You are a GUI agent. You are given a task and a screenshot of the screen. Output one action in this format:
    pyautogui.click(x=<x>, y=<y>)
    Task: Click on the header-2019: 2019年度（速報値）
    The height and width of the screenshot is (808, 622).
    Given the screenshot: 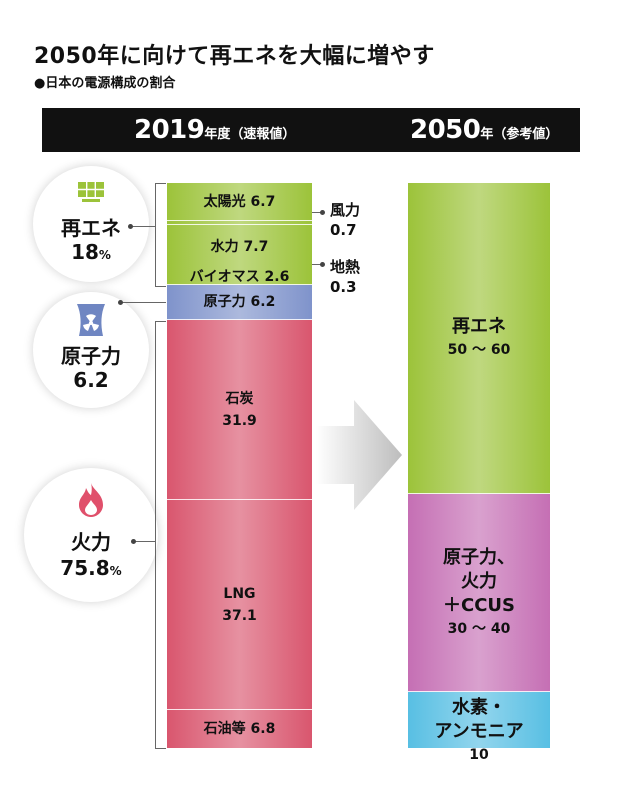 What is the action you would take?
    pyautogui.click(x=214, y=130)
    